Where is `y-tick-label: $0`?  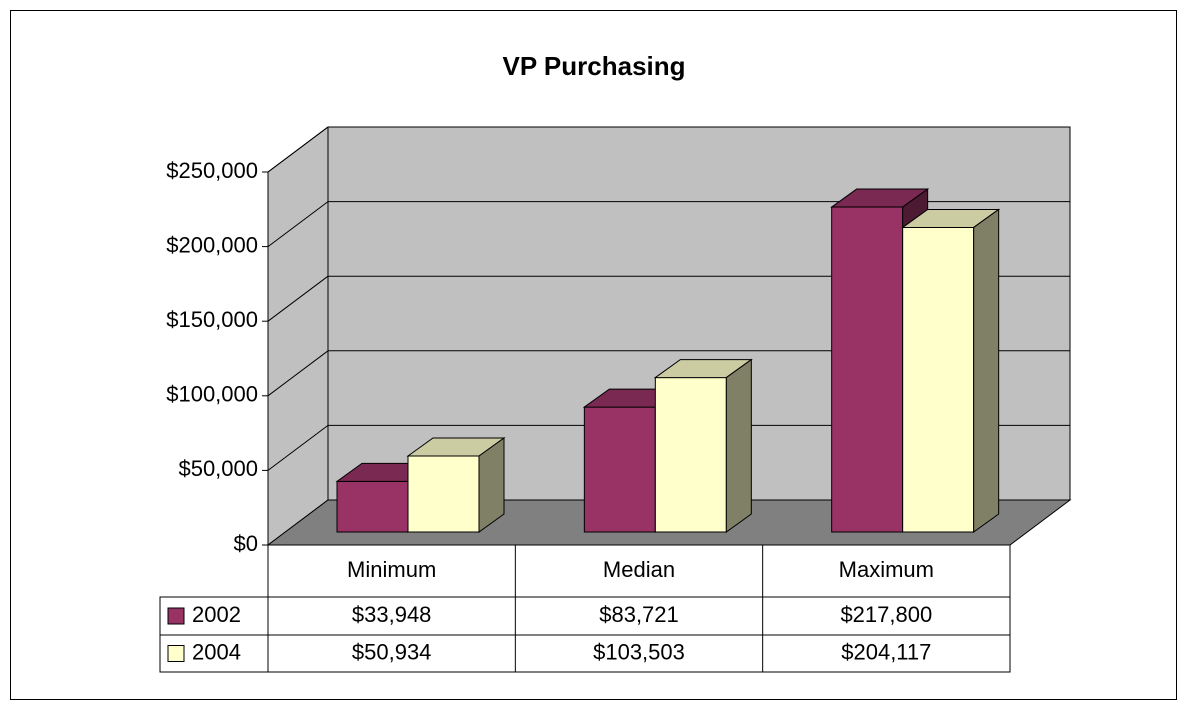
y-tick-label: $0 is located at coordinates (246, 543).